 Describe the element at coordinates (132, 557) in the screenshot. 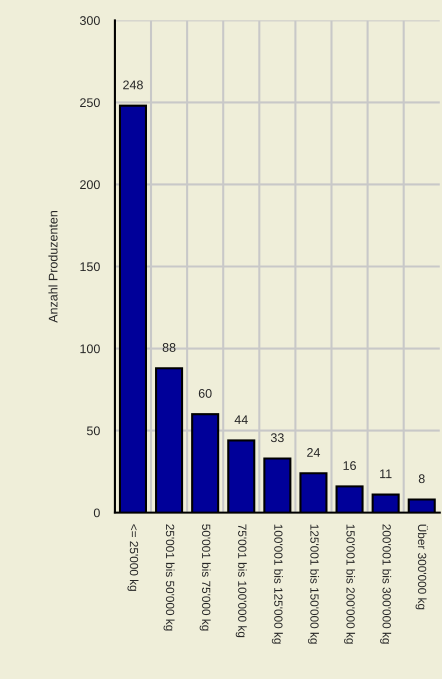

I see `x-tick-label: <= 25'000 kg` at that location.